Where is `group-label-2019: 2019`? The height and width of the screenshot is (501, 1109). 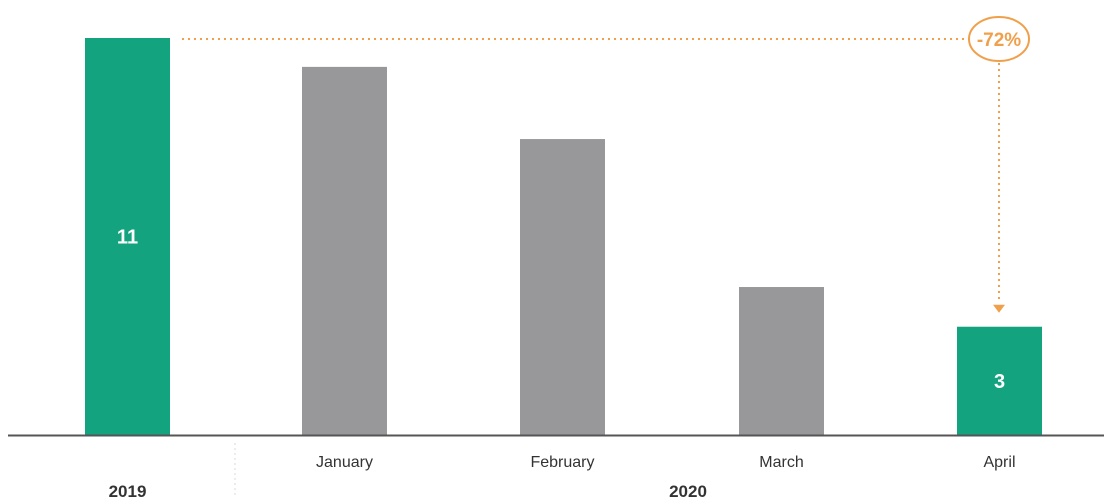 group-label-2019: 2019 is located at coordinates (128, 491).